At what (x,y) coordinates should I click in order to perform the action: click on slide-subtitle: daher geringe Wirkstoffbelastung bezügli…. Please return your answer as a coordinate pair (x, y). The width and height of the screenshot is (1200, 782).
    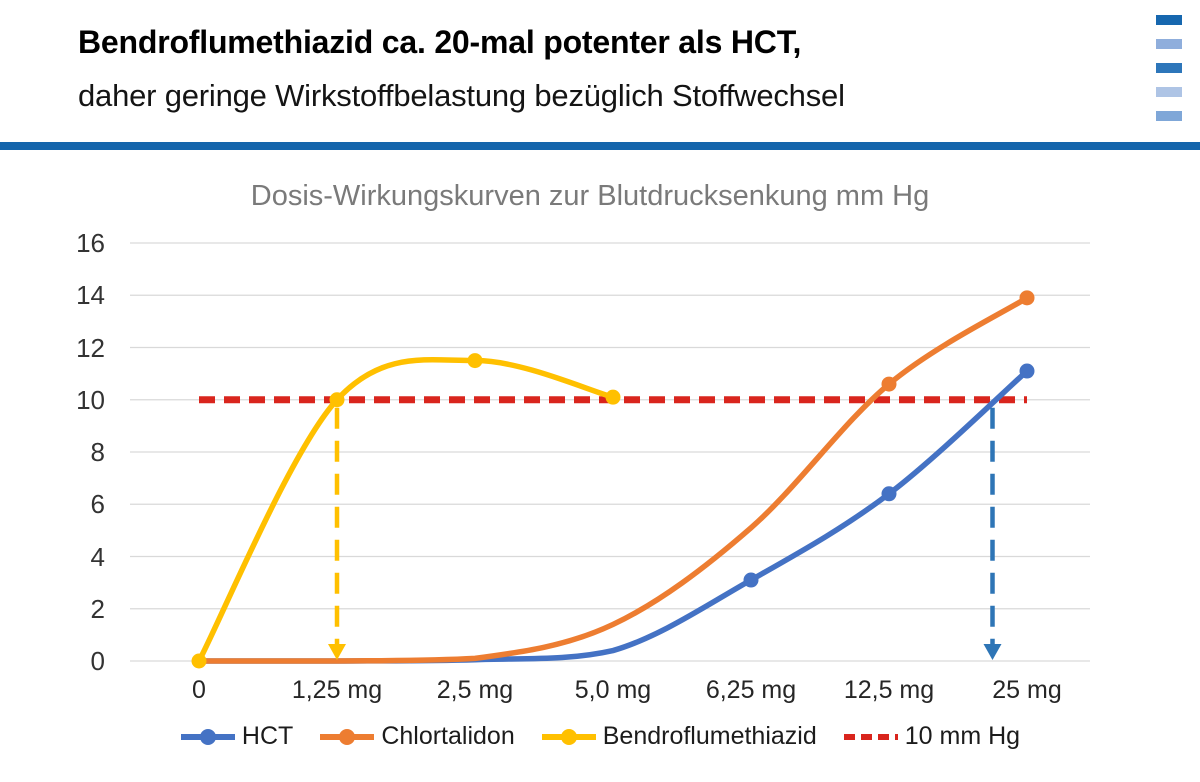
    Looking at the image, I should click on (461, 95).